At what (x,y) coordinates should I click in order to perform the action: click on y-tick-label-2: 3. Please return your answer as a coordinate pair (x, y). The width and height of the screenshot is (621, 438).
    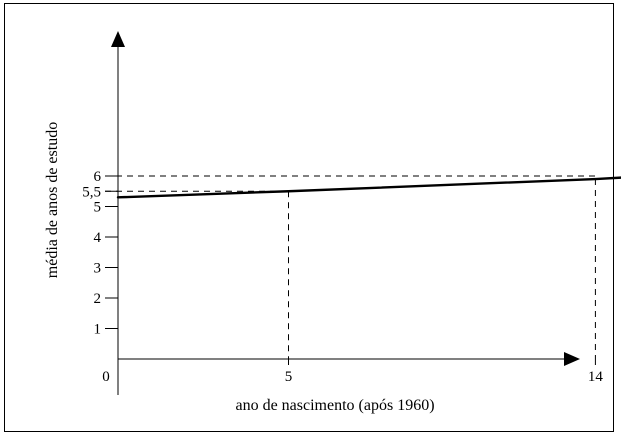
    Looking at the image, I should click on (98, 269).